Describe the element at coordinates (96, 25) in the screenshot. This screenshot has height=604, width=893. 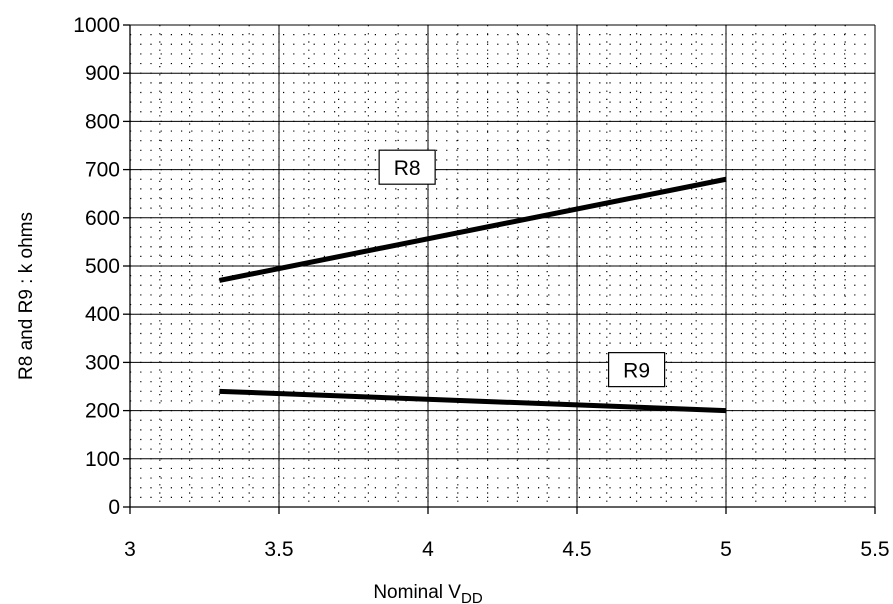
I see `y-tick-label: 1000` at that location.